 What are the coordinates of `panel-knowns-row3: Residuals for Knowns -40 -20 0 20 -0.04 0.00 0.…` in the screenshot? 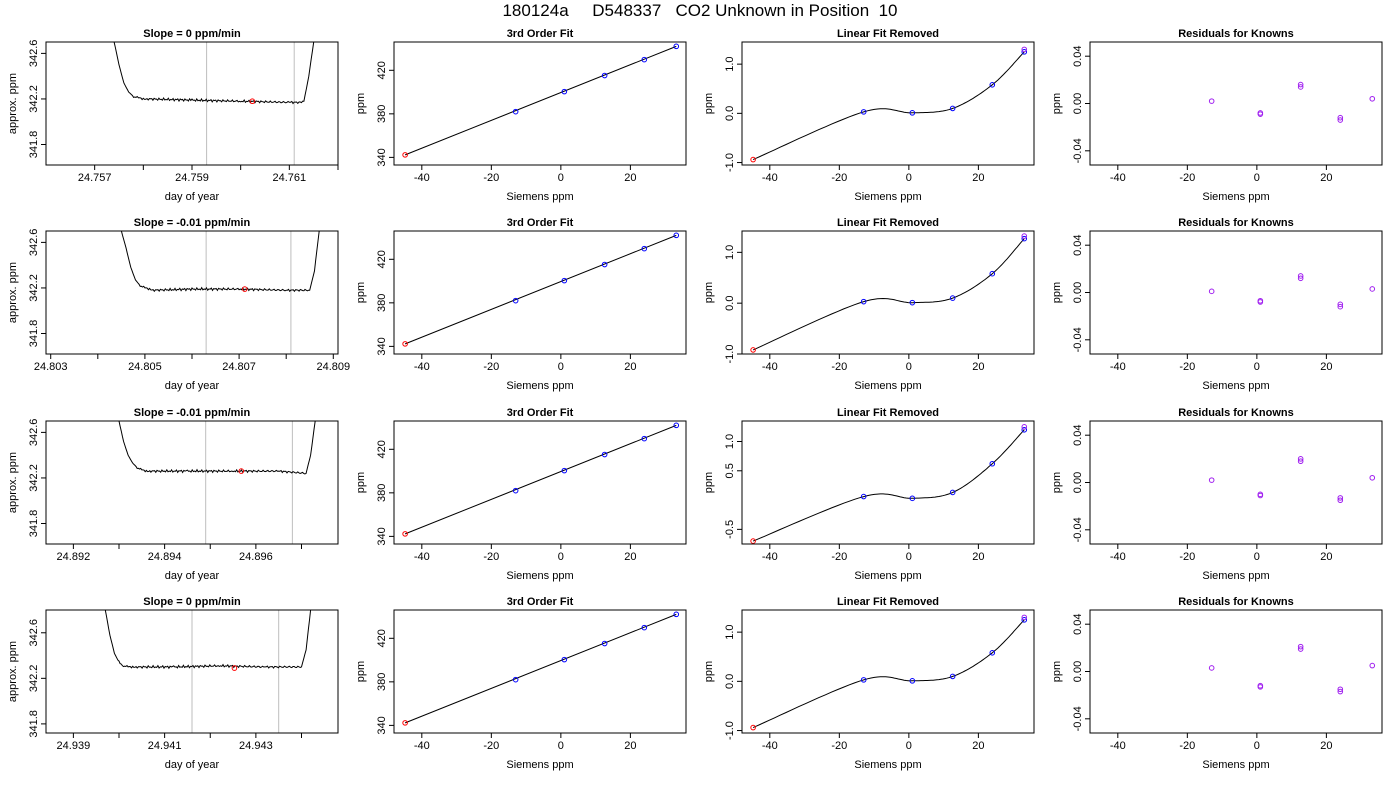 It's located at (1217, 494).